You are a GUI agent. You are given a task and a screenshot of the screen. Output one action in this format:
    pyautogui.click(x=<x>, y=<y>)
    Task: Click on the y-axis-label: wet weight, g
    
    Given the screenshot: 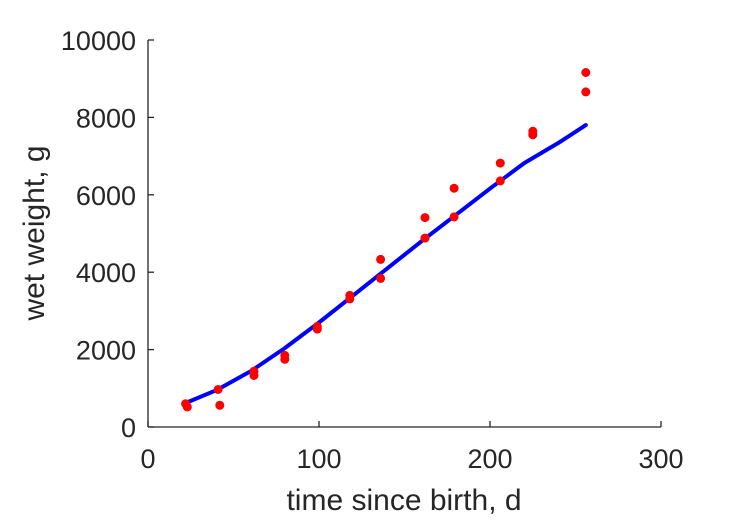 What is the action you would take?
    pyautogui.click(x=34, y=233)
    